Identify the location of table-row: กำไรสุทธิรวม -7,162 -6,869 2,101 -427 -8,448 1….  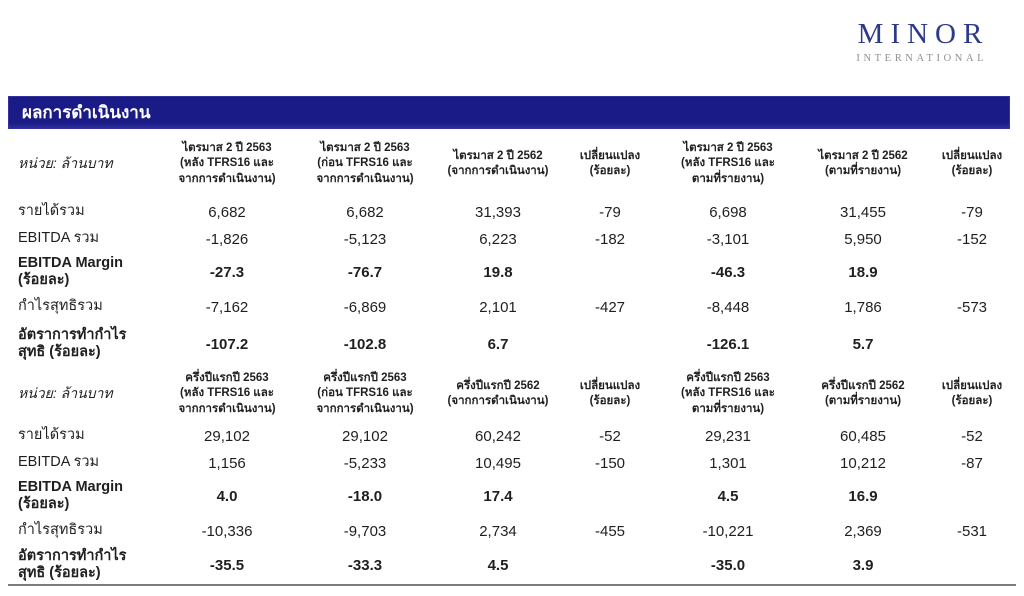
(512, 307).